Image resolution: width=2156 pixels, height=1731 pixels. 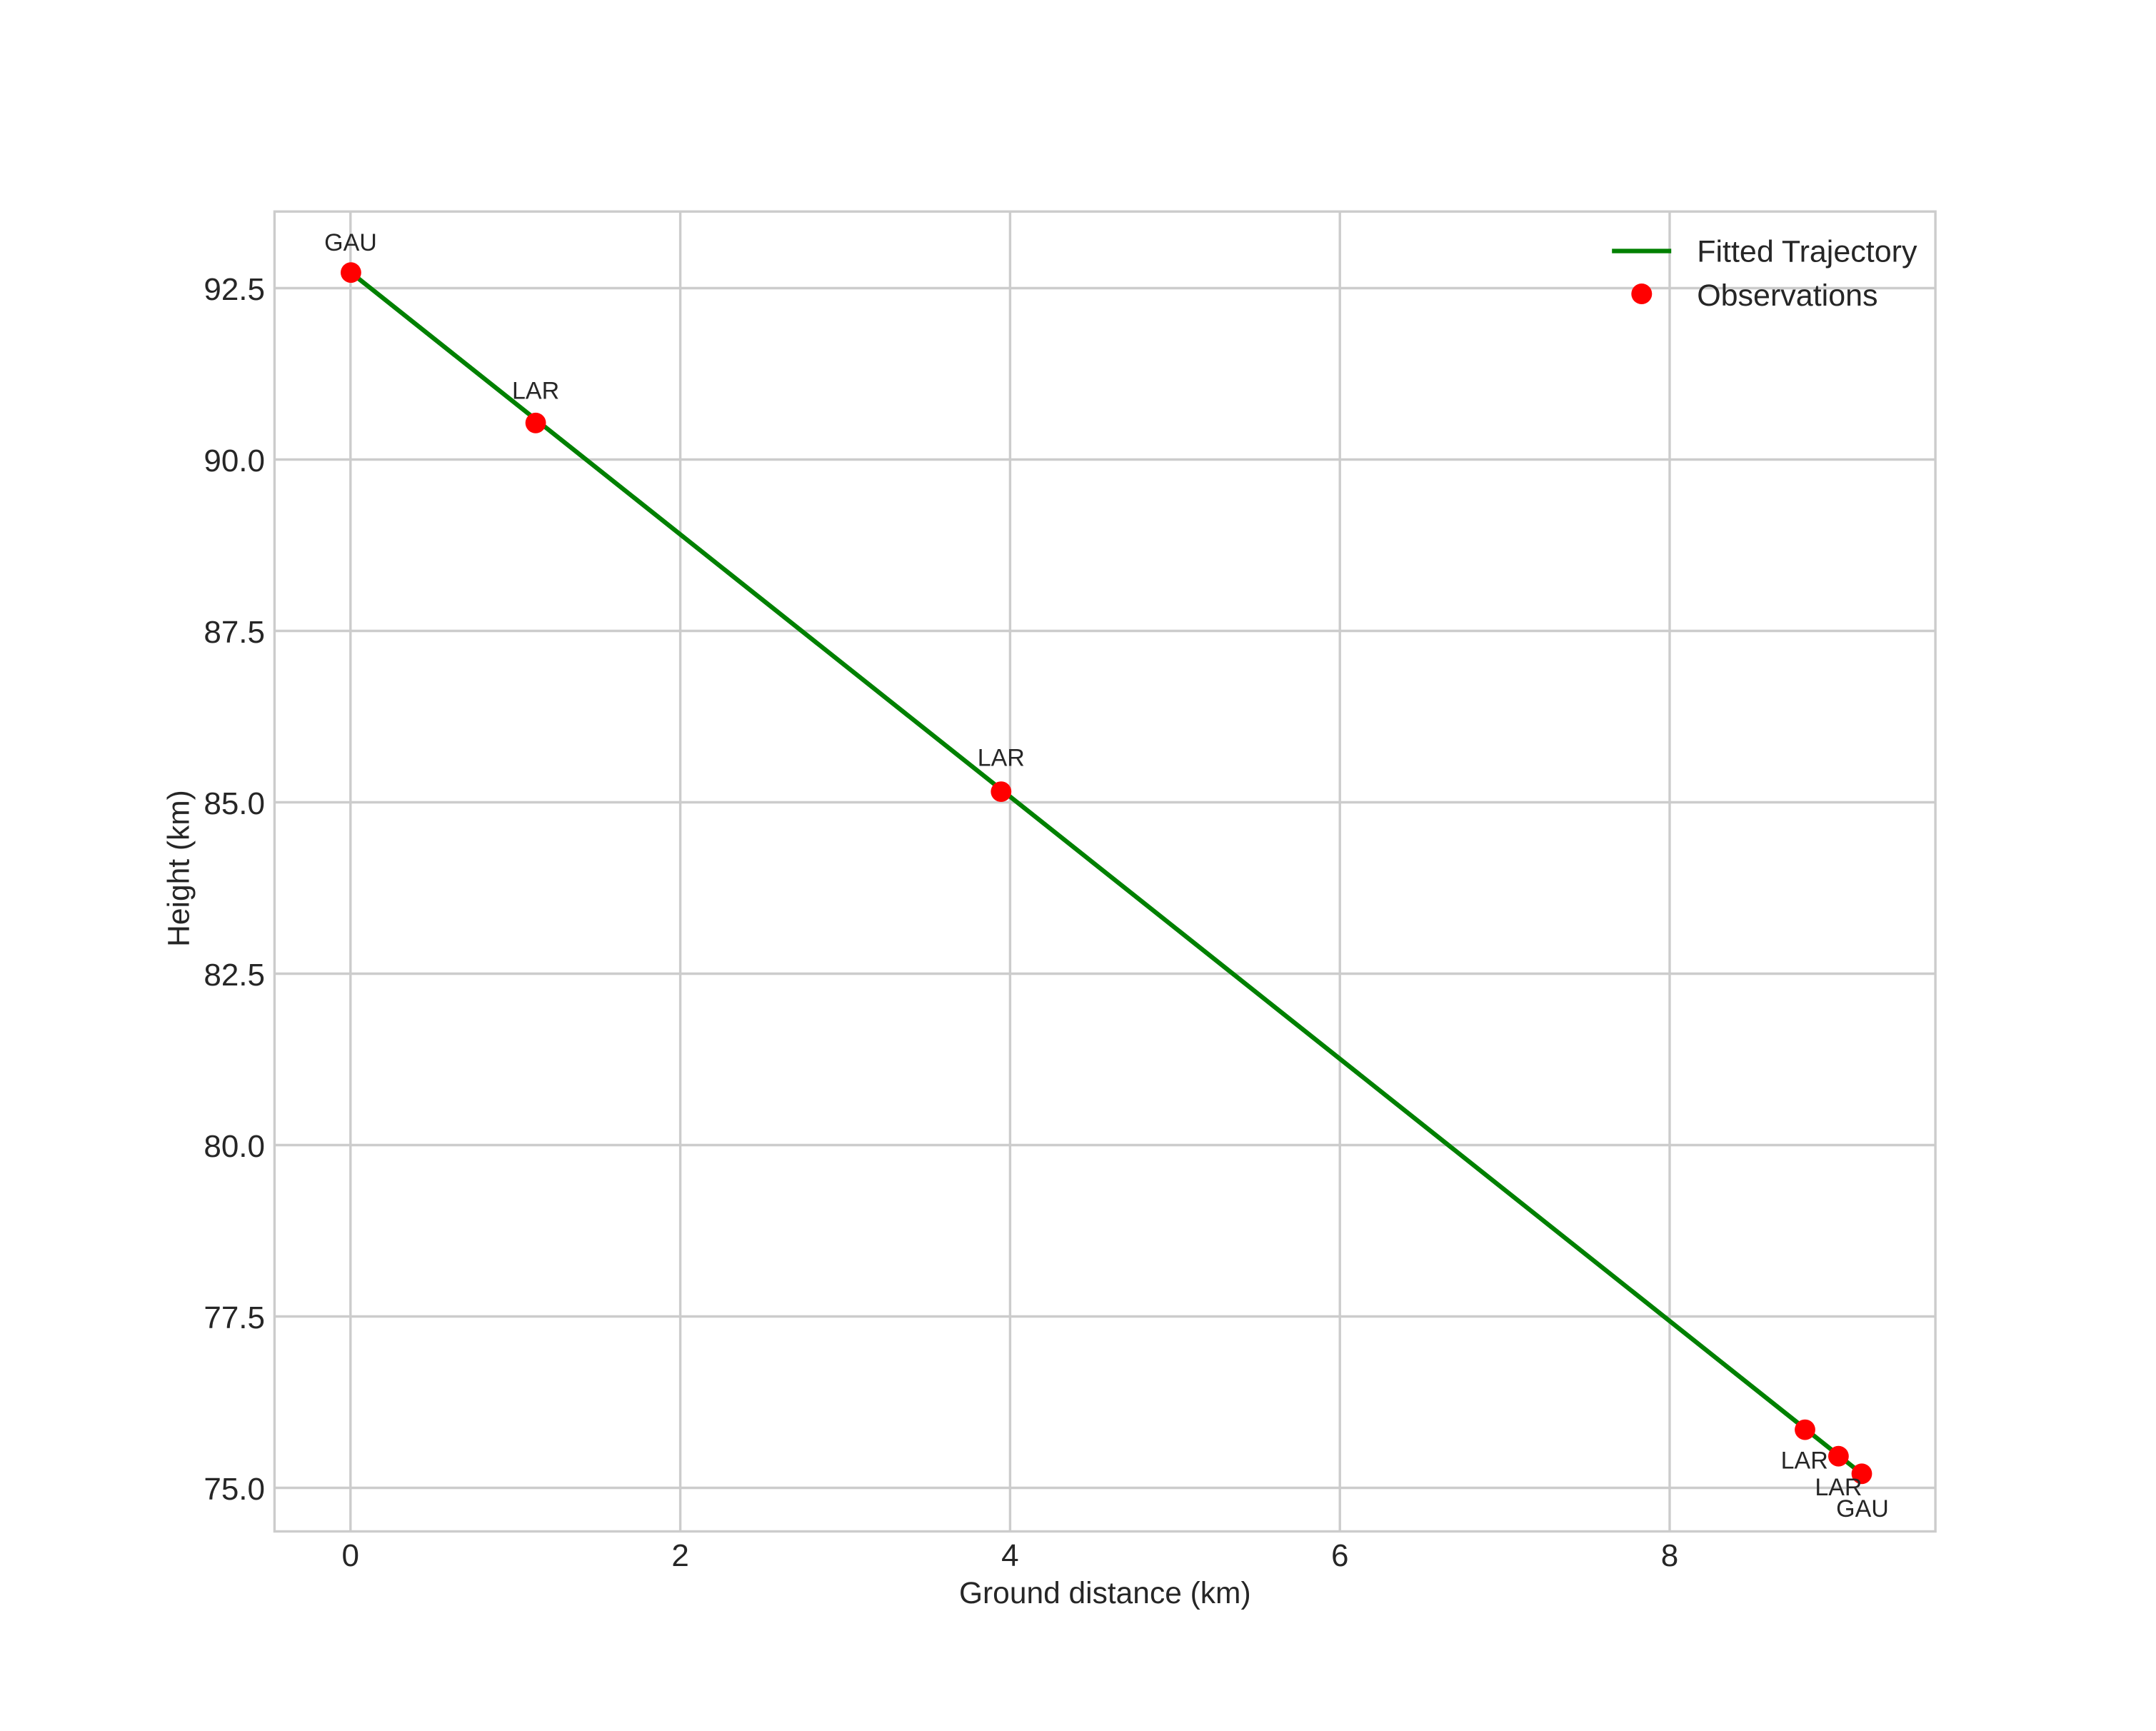 What do you see at coordinates (1807, 252) in the screenshot?
I see `svg-text: Fitted Trajectory` at bounding box center [1807, 252].